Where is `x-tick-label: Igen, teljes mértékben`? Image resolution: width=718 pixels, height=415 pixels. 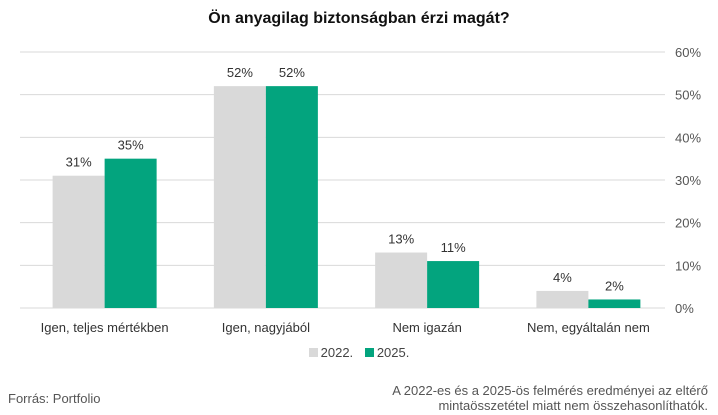
x-tick-label: Igen, teljes mértékben is located at coordinates (105, 327).